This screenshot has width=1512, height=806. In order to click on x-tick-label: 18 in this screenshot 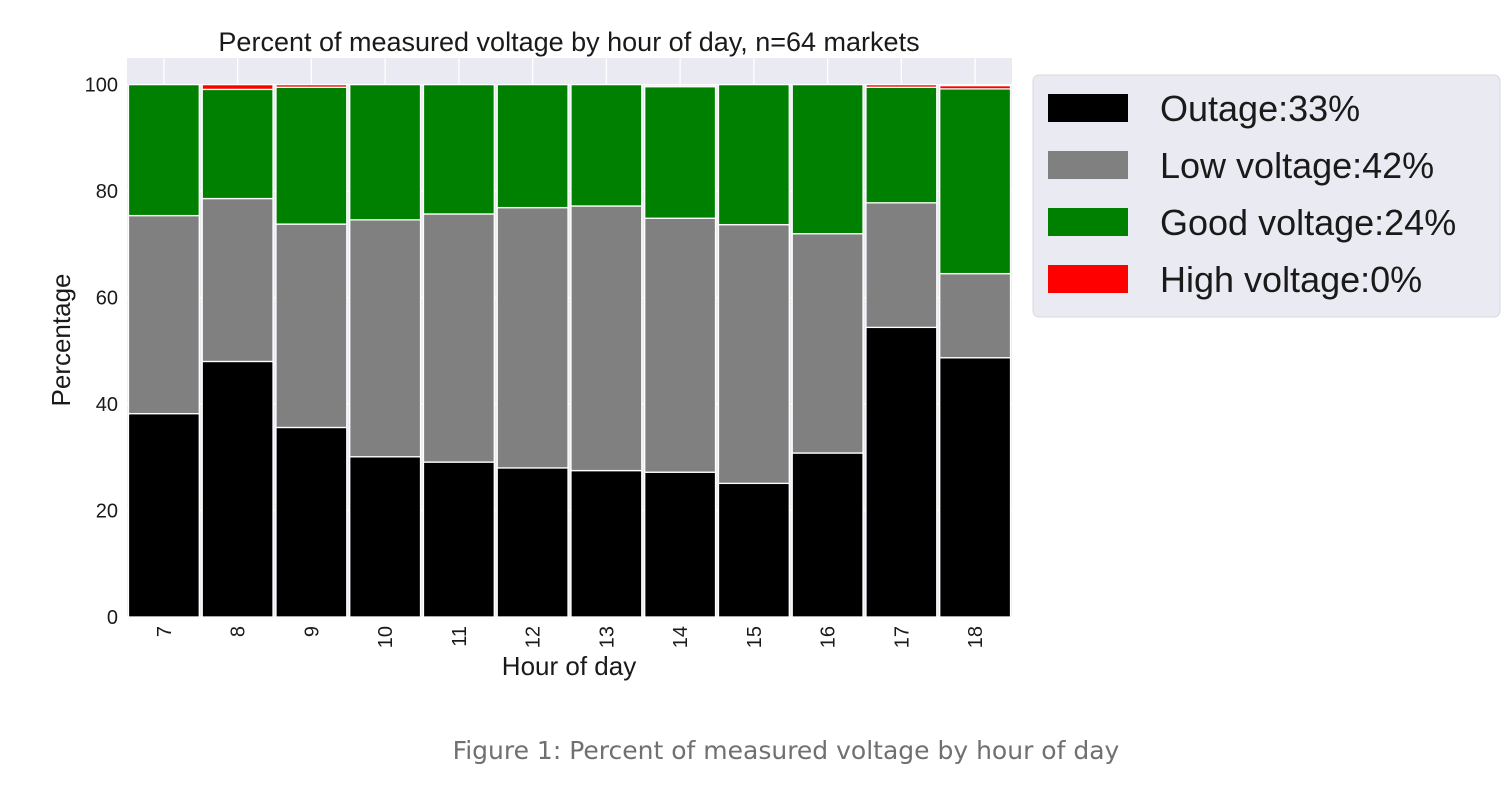, I will do `click(976, 637)`.